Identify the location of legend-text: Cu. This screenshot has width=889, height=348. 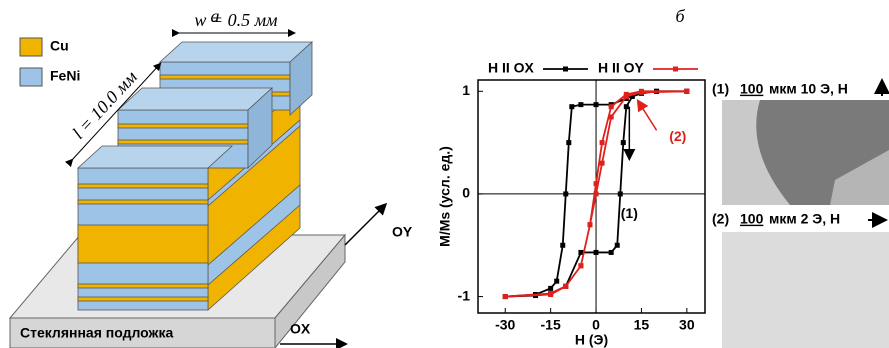
(59, 46).